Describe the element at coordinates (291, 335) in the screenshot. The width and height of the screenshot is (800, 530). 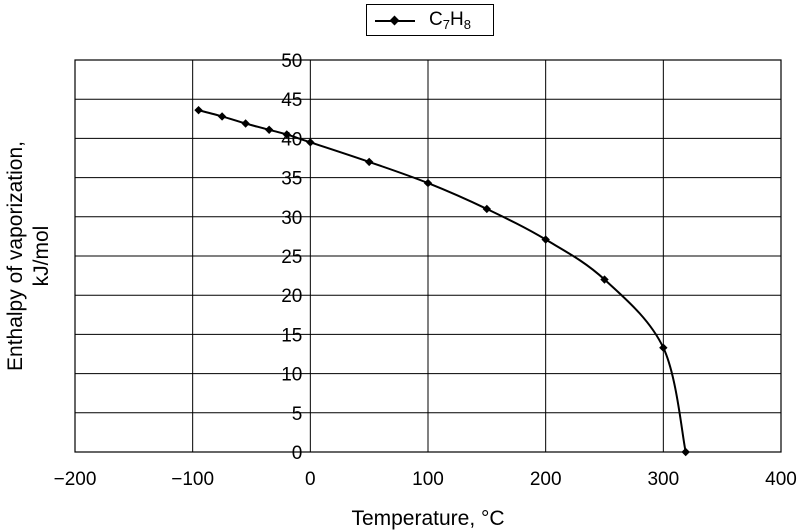
I see `y-tick-label: 15` at that location.